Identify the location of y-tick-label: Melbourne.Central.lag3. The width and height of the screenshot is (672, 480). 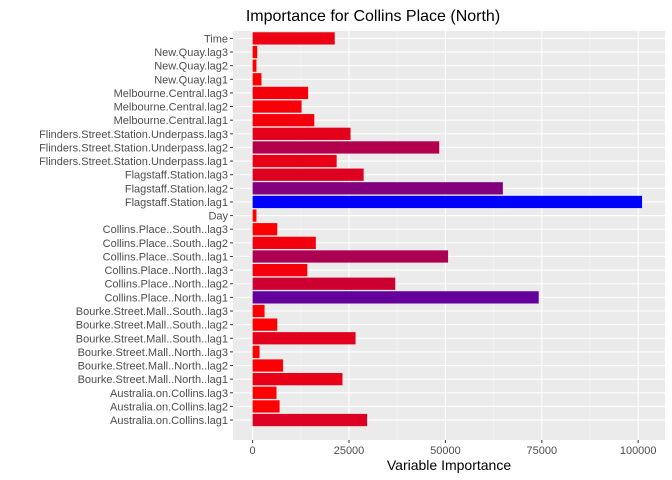
(171, 94).